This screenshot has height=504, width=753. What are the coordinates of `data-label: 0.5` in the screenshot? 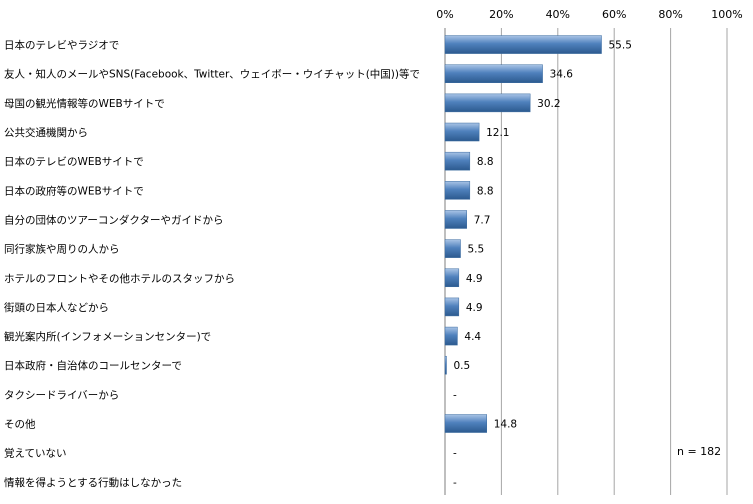 It's located at (462, 366).